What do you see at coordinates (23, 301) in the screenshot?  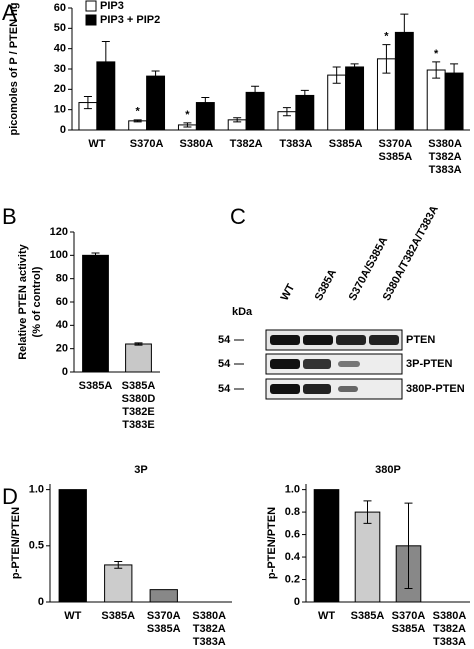 I see `y-axis-label: Relative PTEN activity` at bounding box center [23, 301].